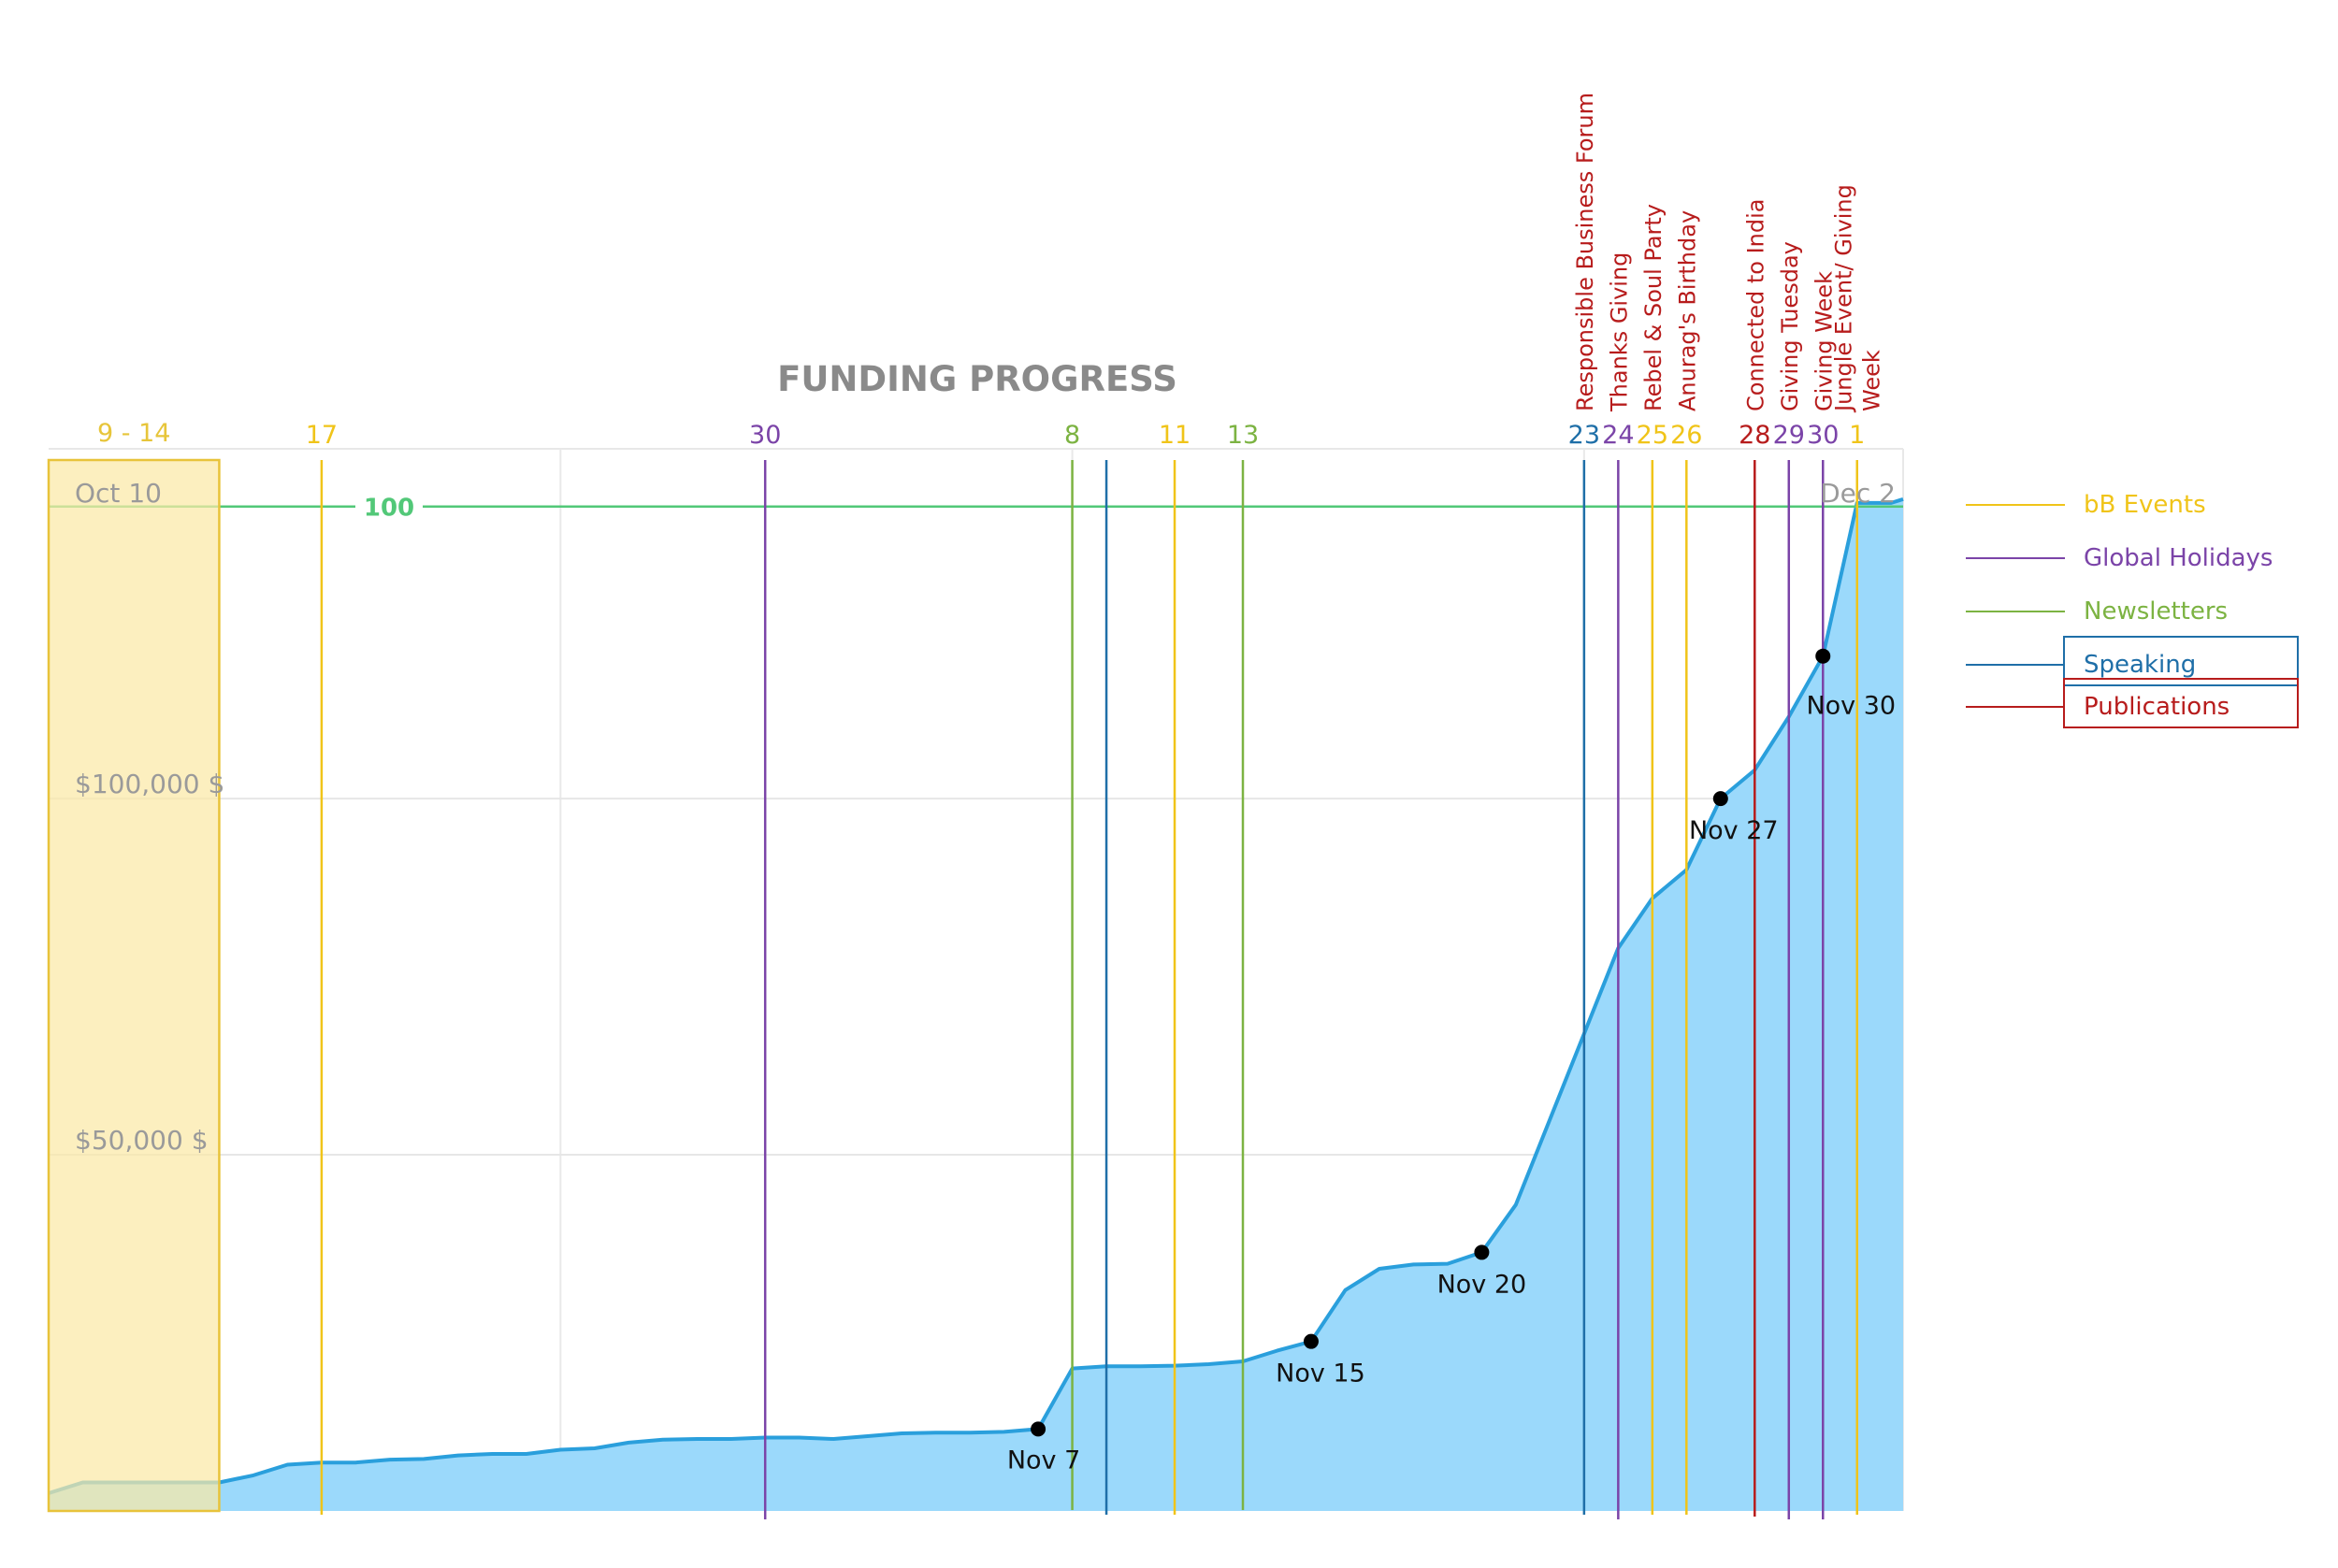 Image resolution: width=2338 pixels, height=1568 pixels. Describe the element at coordinates (1072, 435) in the screenshot. I see `event-day-label: 8` at that location.